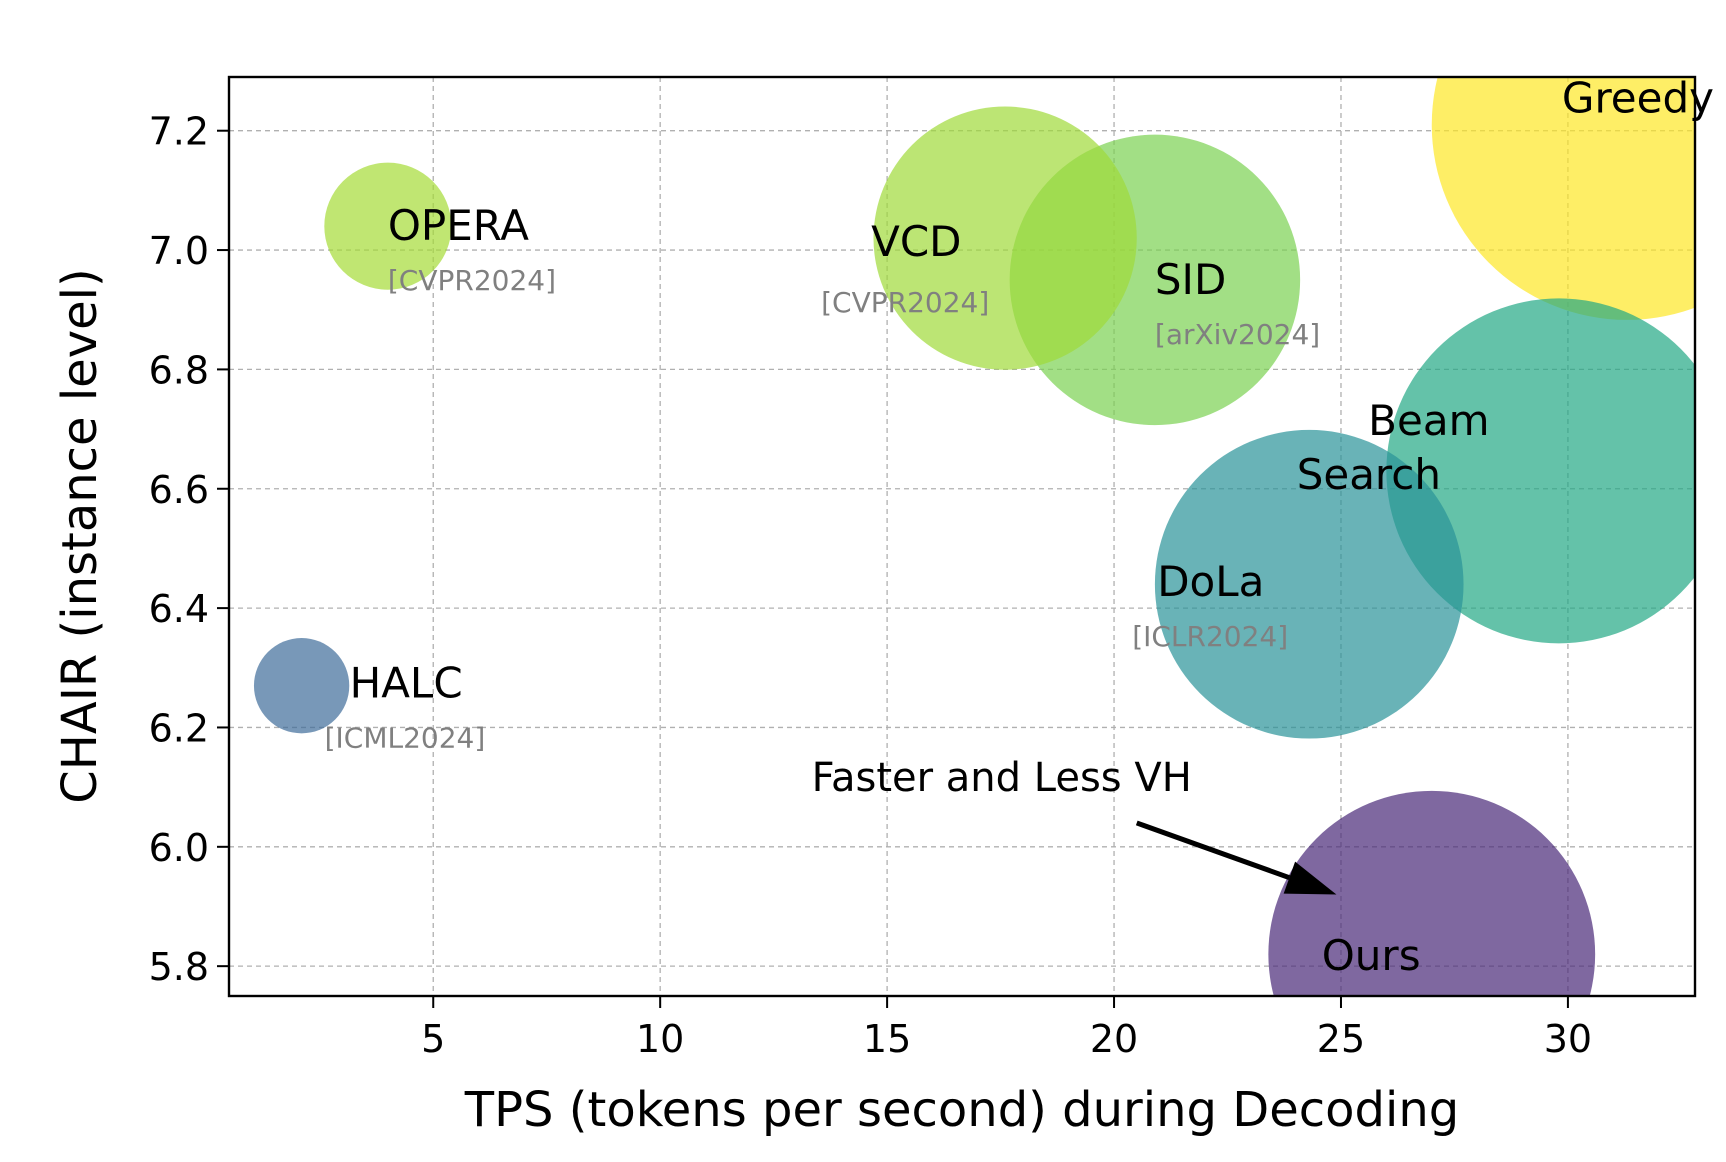 The image size is (1726, 1162). Describe the element at coordinates (301, 686) in the screenshot. I see `bubble-halc` at that location.